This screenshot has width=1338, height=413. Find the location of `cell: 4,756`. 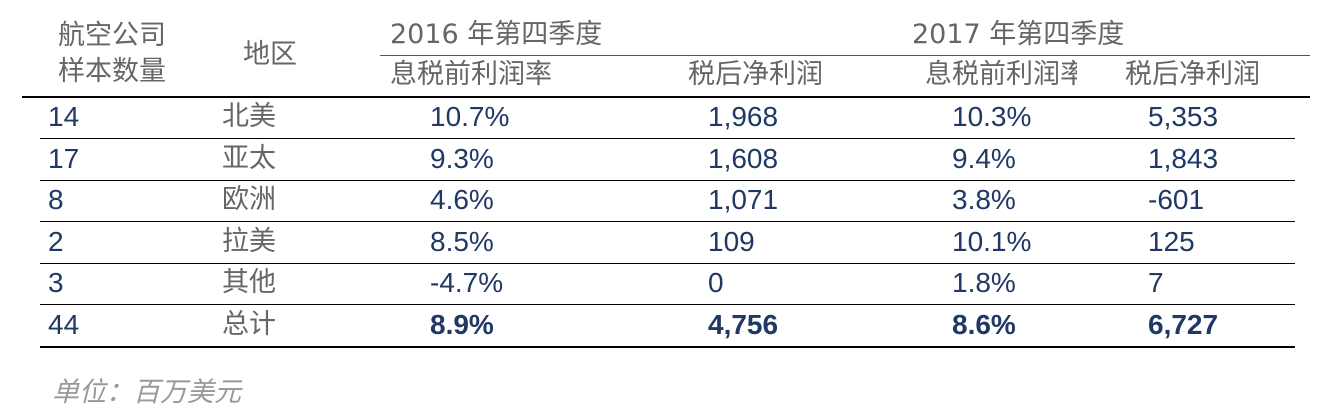

cell: 4,756 is located at coordinates (743, 324).